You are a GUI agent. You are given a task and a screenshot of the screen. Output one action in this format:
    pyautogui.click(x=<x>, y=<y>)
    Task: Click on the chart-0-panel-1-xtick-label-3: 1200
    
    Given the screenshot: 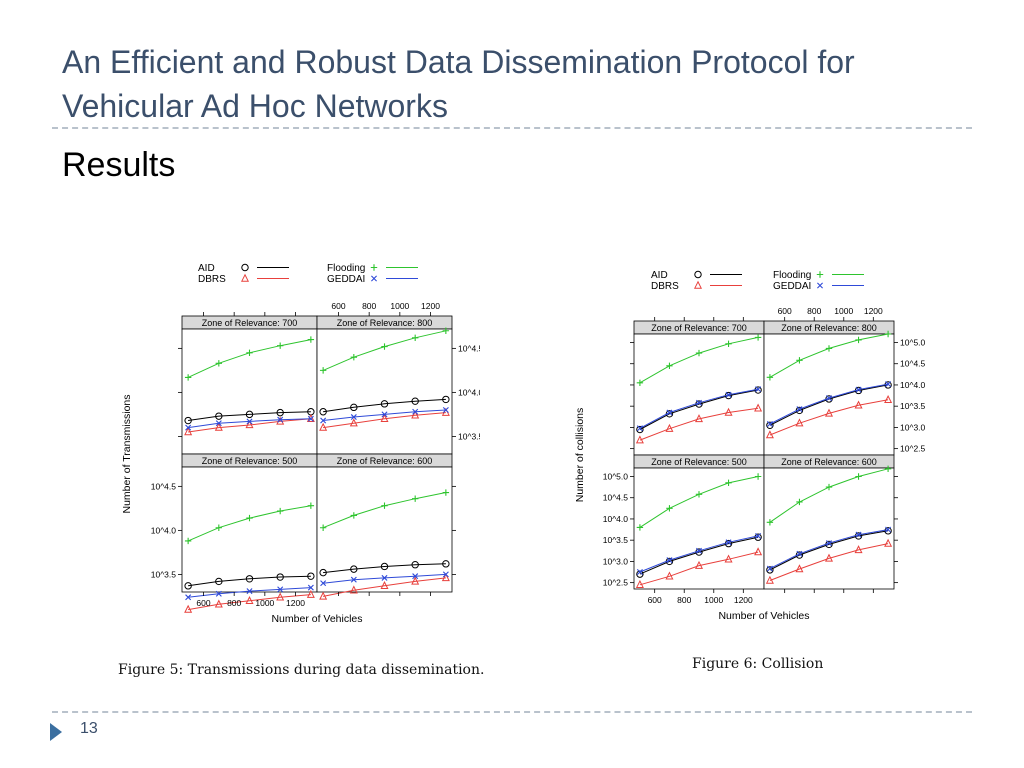 What is the action you would take?
    pyautogui.click(x=430, y=306)
    